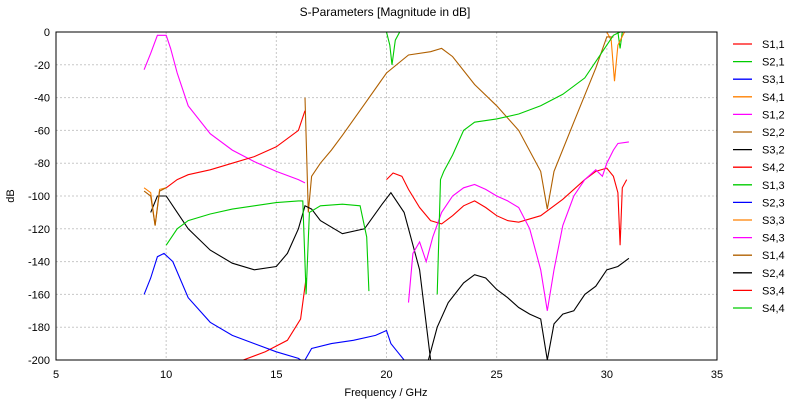 The height and width of the screenshot is (400, 800). Describe the element at coordinates (773, 63) in the screenshot. I see `legend-entry: S2,1` at that location.